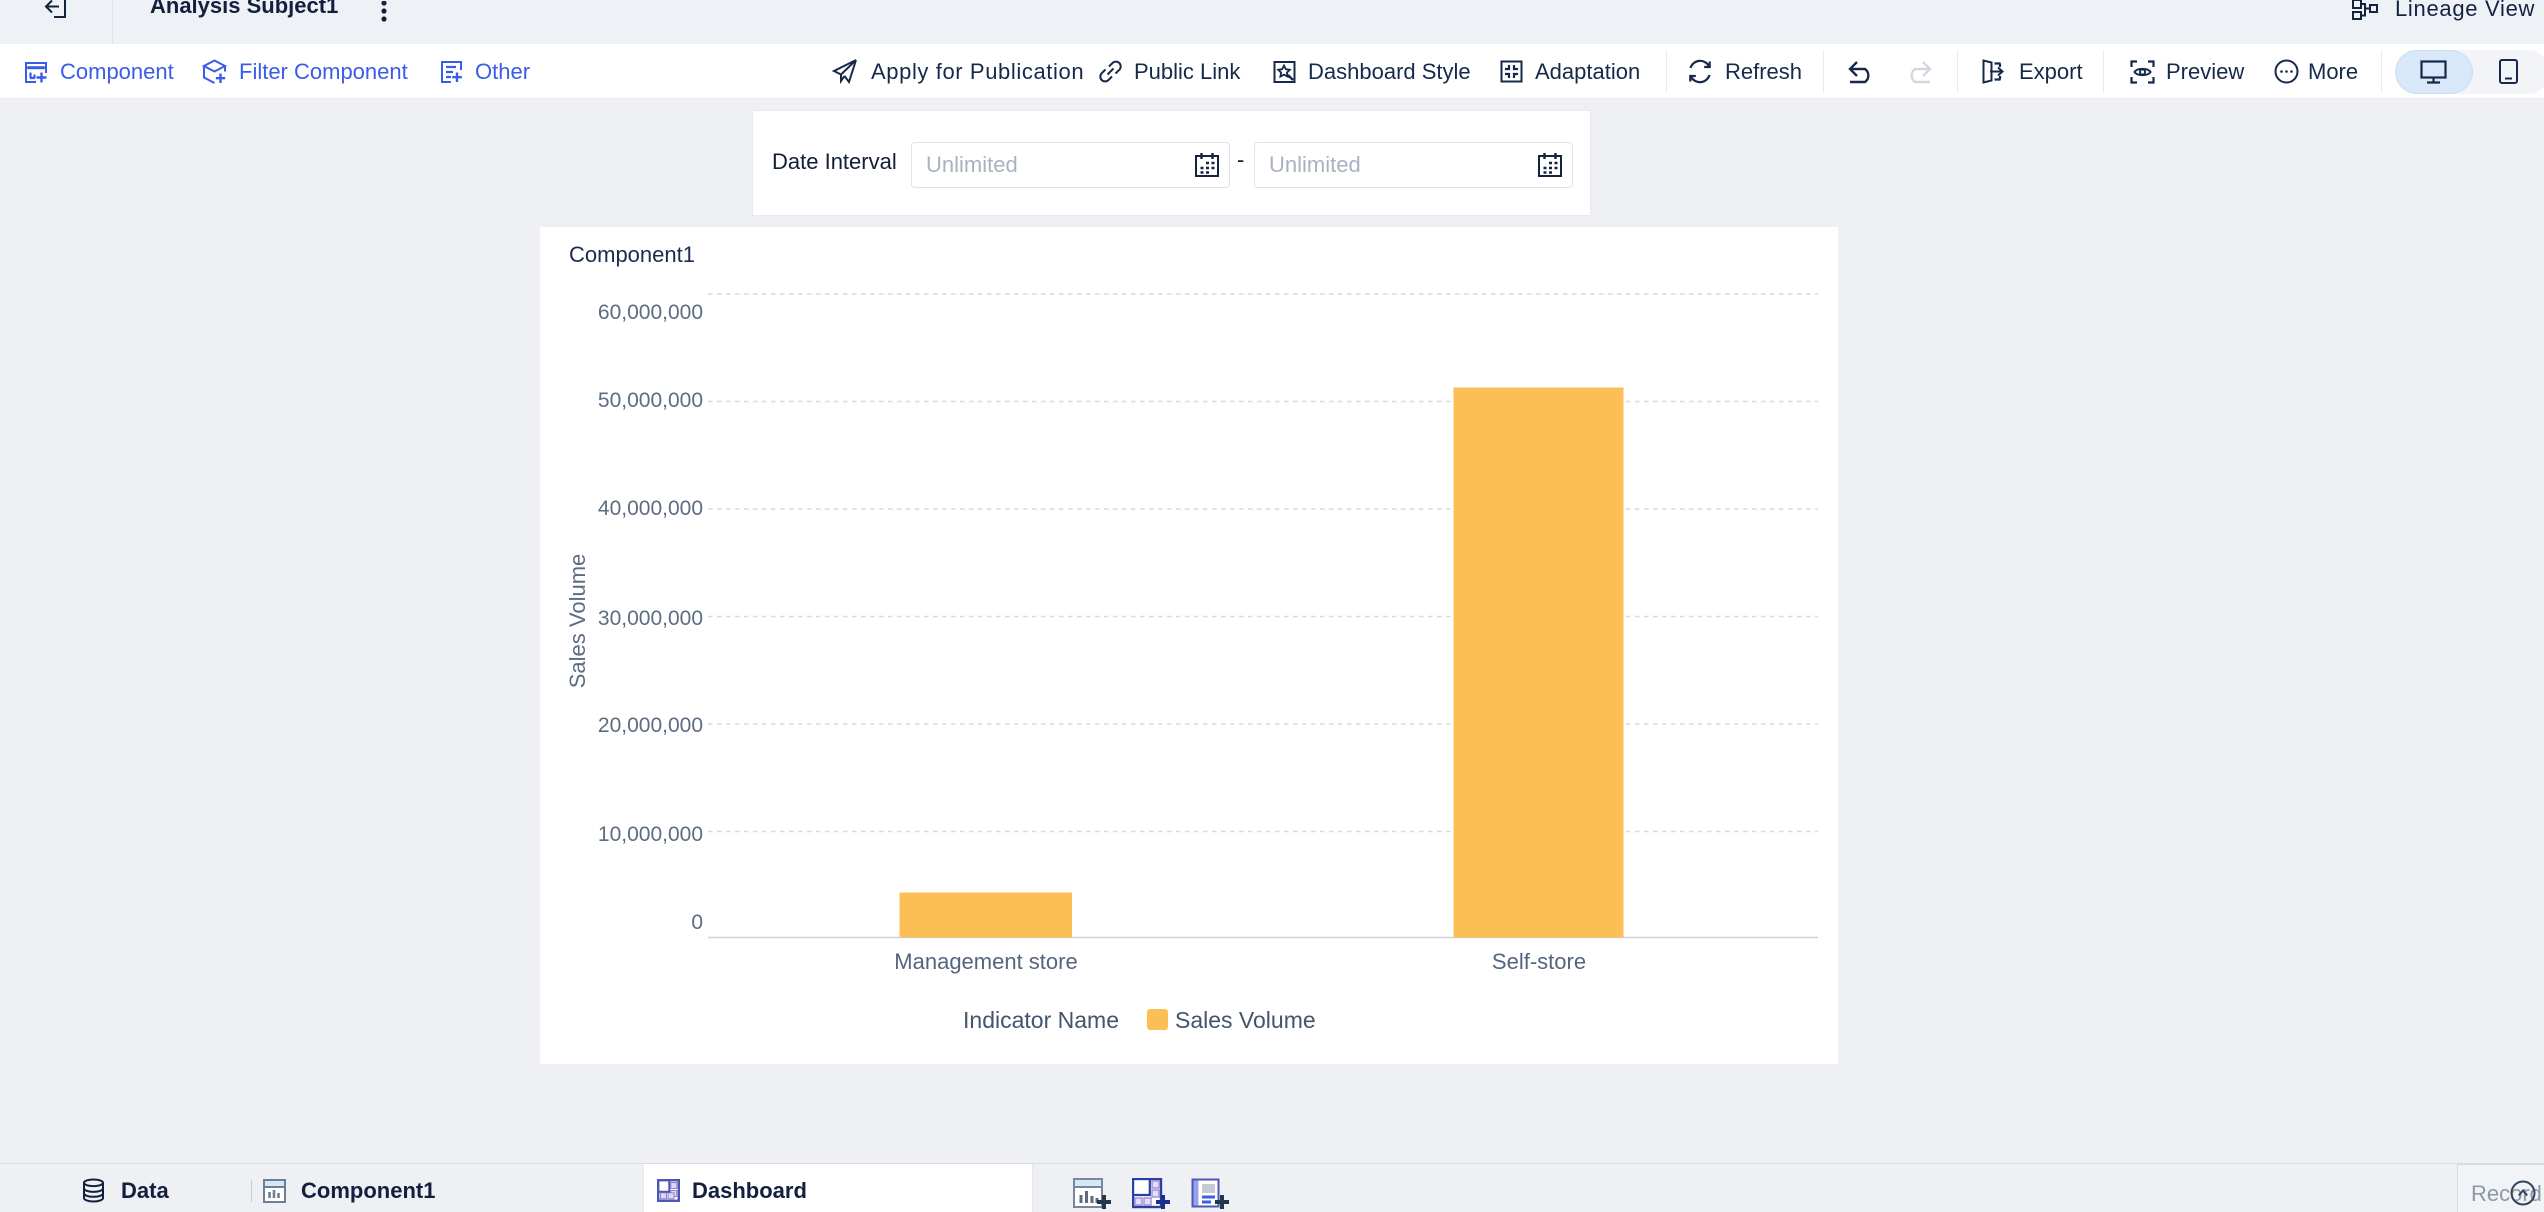 The width and height of the screenshot is (2544, 1212). What do you see at coordinates (650, 834) in the screenshot?
I see `svg-text: 10,000,000` at bounding box center [650, 834].